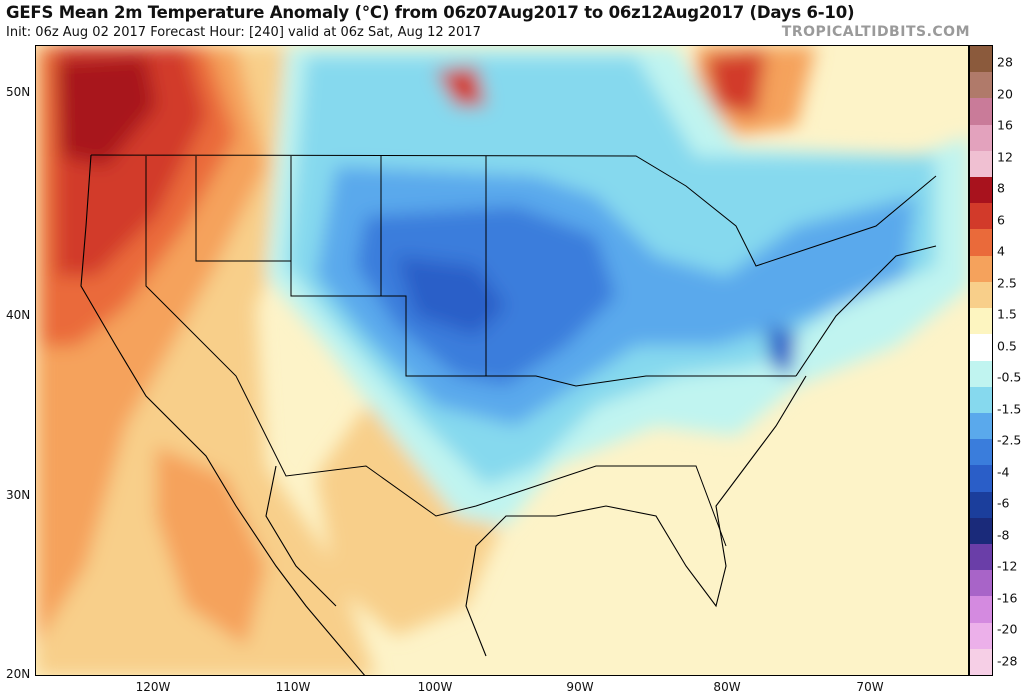 The height and width of the screenshot is (696, 1024). What do you see at coordinates (1009, 409) in the screenshot?
I see `colorbar-label: -1.5` at bounding box center [1009, 409].